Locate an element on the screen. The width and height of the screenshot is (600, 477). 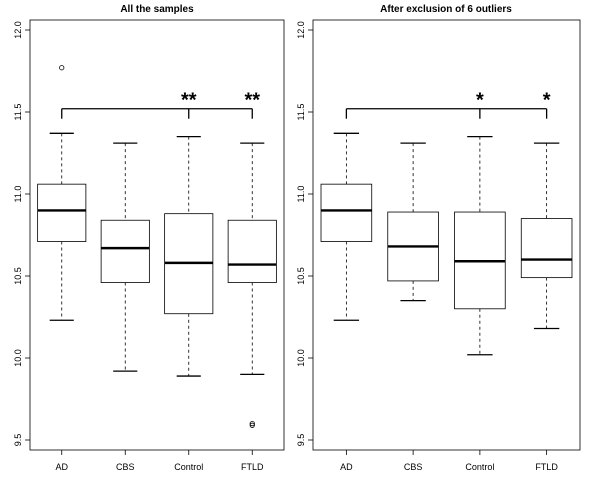
significance-bracket: ** ** is located at coordinates (160, 104).